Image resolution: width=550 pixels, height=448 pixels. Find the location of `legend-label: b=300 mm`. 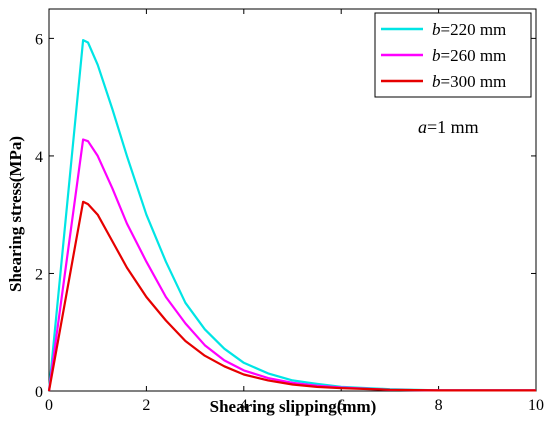

legend-label: b=300 mm is located at coordinates (469, 81).